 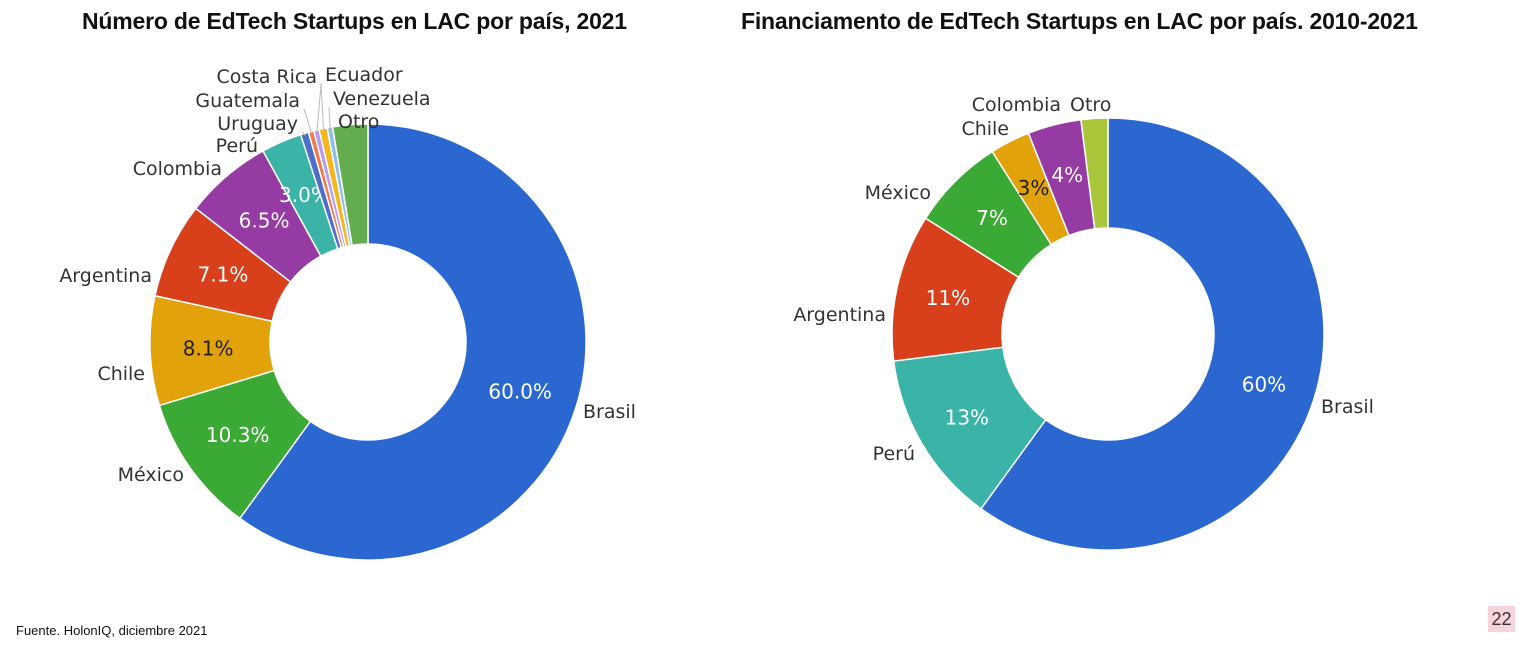 What do you see at coordinates (1264, 385) in the screenshot?
I see `value-label-brasil: 60%` at bounding box center [1264, 385].